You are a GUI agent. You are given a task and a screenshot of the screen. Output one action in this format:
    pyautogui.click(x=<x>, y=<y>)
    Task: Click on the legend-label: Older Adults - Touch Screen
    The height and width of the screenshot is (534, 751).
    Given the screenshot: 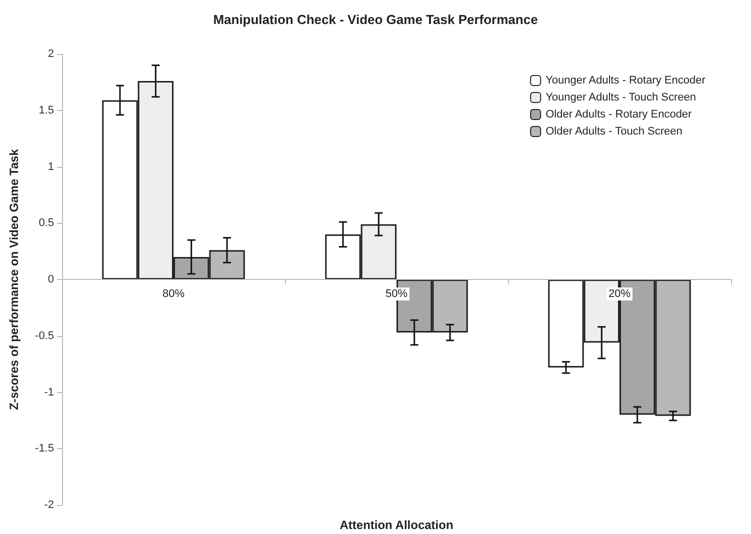 What is the action you would take?
    pyautogui.click(x=614, y=132)
    